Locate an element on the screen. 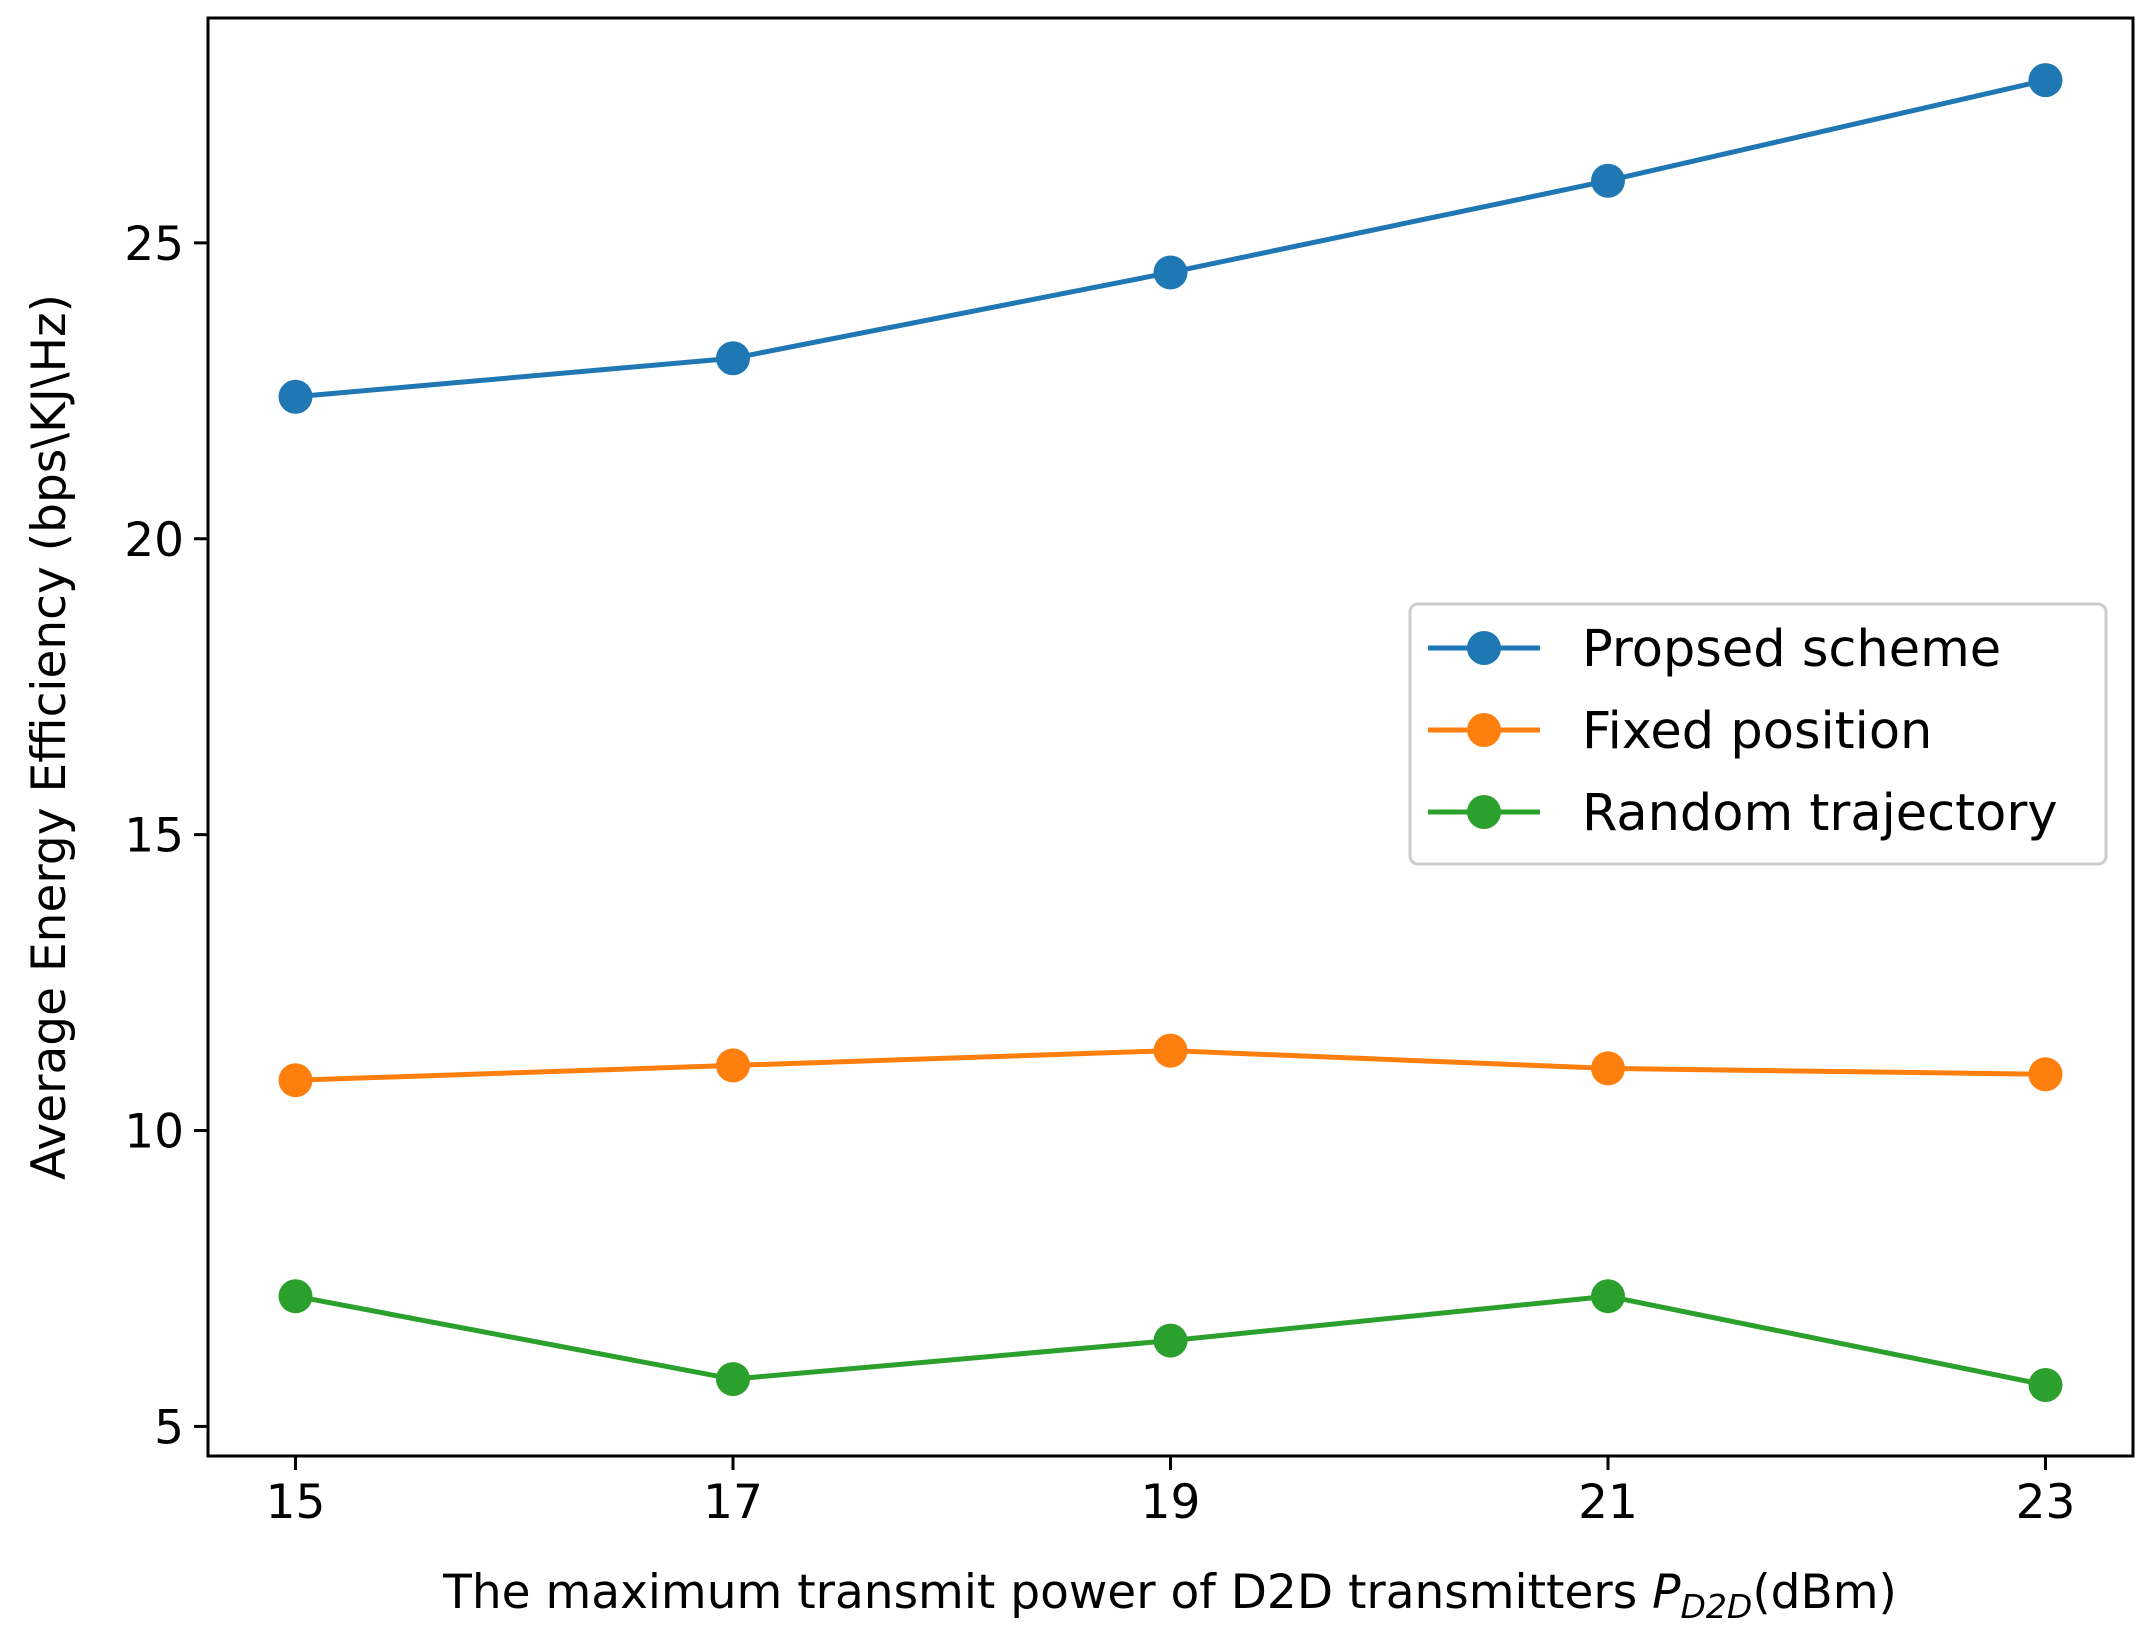 This screenshot has height=1639, width=2149. x-axis-label-suffix: (dBm) is located at coordinates (1824, 1592).